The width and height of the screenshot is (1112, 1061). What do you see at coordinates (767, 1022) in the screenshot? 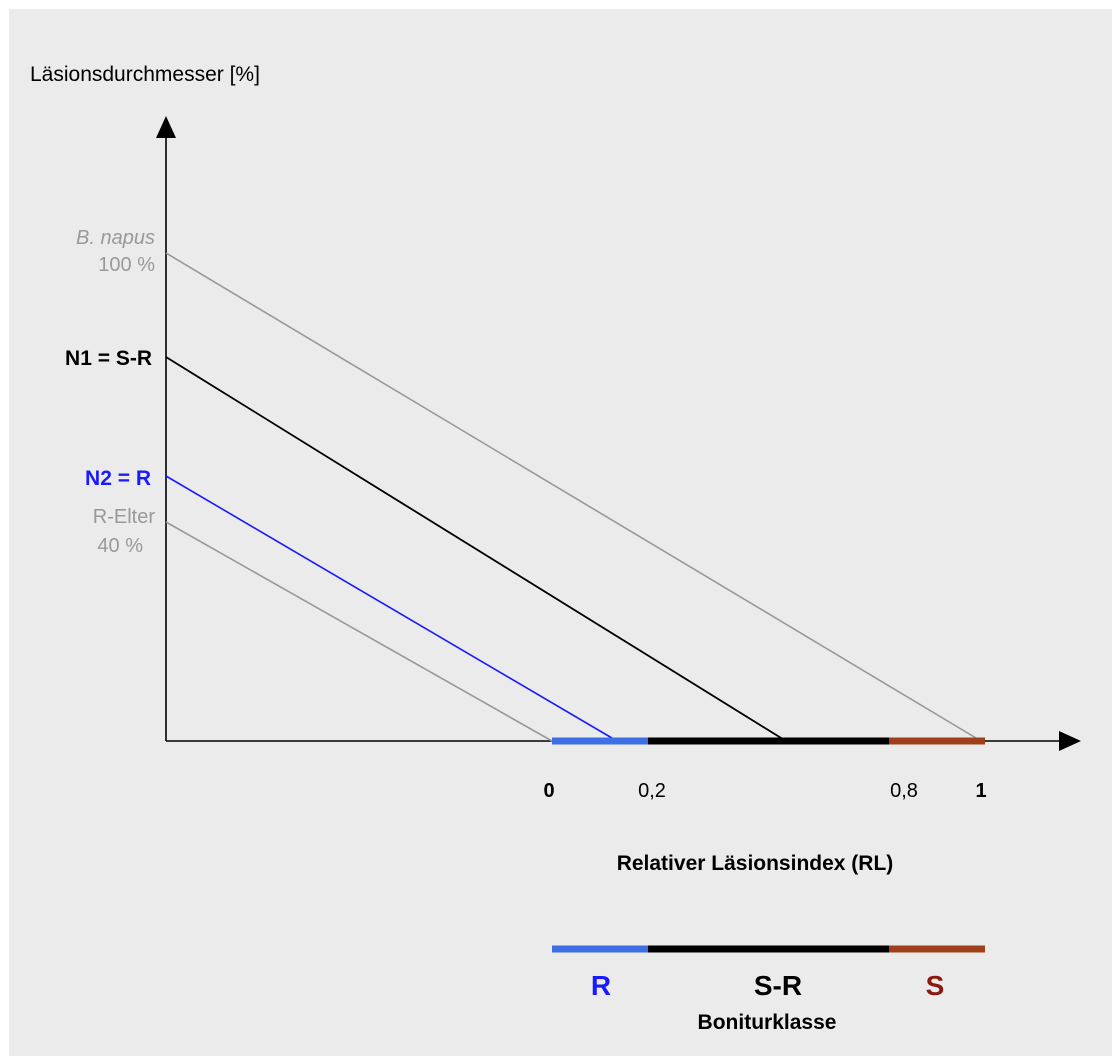
I see `legend-title: Boniturklasse` at bounding box center [767, 1022].